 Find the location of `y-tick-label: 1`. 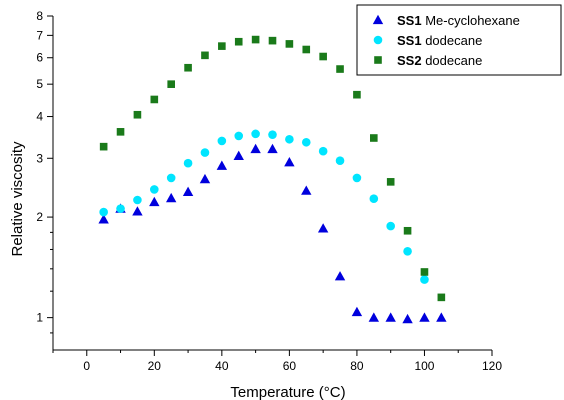

y-tick-label: 1 is located at coordinates (39, 318).